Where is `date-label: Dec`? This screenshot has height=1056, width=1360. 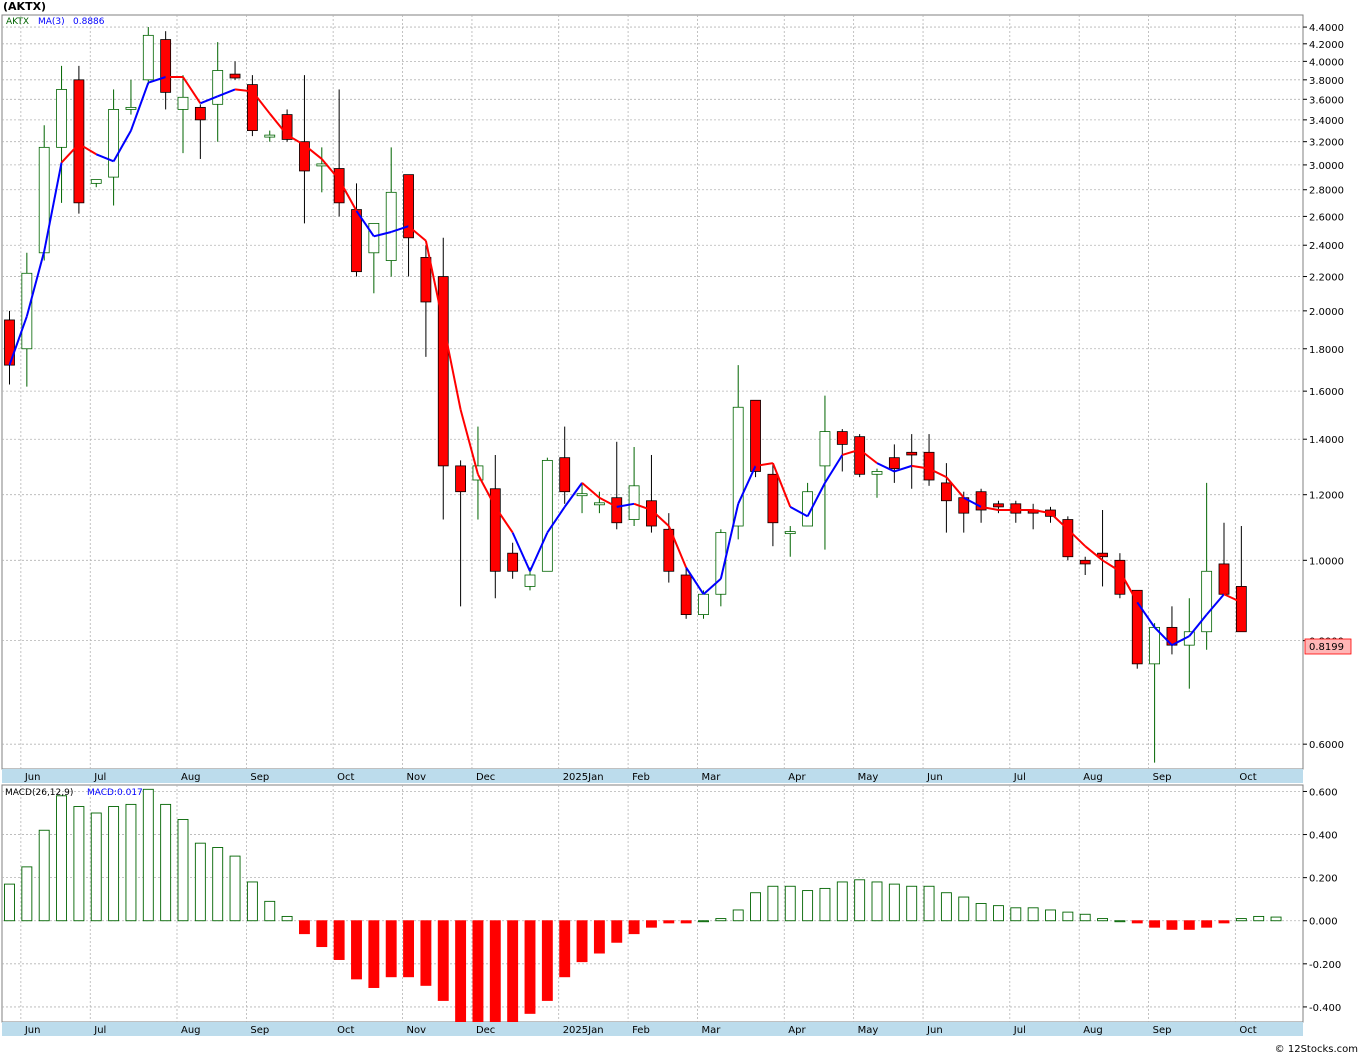 date-label: Dec is located at coordinates (485, 777).